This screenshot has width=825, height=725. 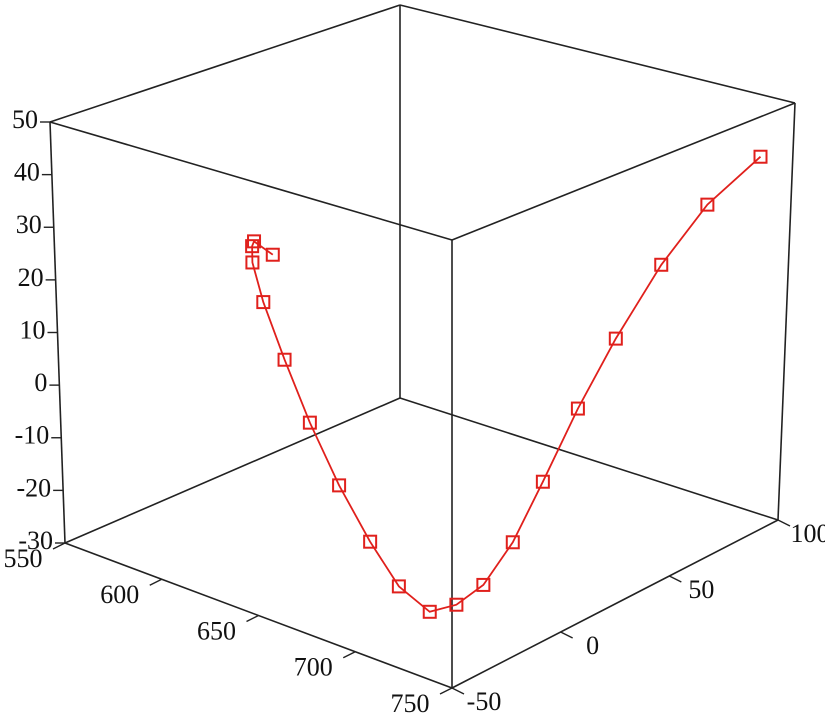 I want to click on y-tick-label: -50, so click(x=484, y=701).